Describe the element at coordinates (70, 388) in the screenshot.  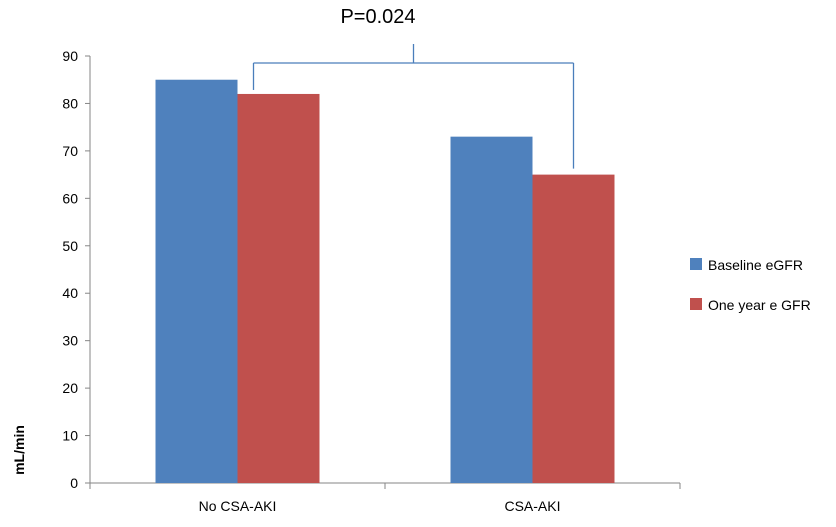
I see `y-tick-label: 20` at that location.